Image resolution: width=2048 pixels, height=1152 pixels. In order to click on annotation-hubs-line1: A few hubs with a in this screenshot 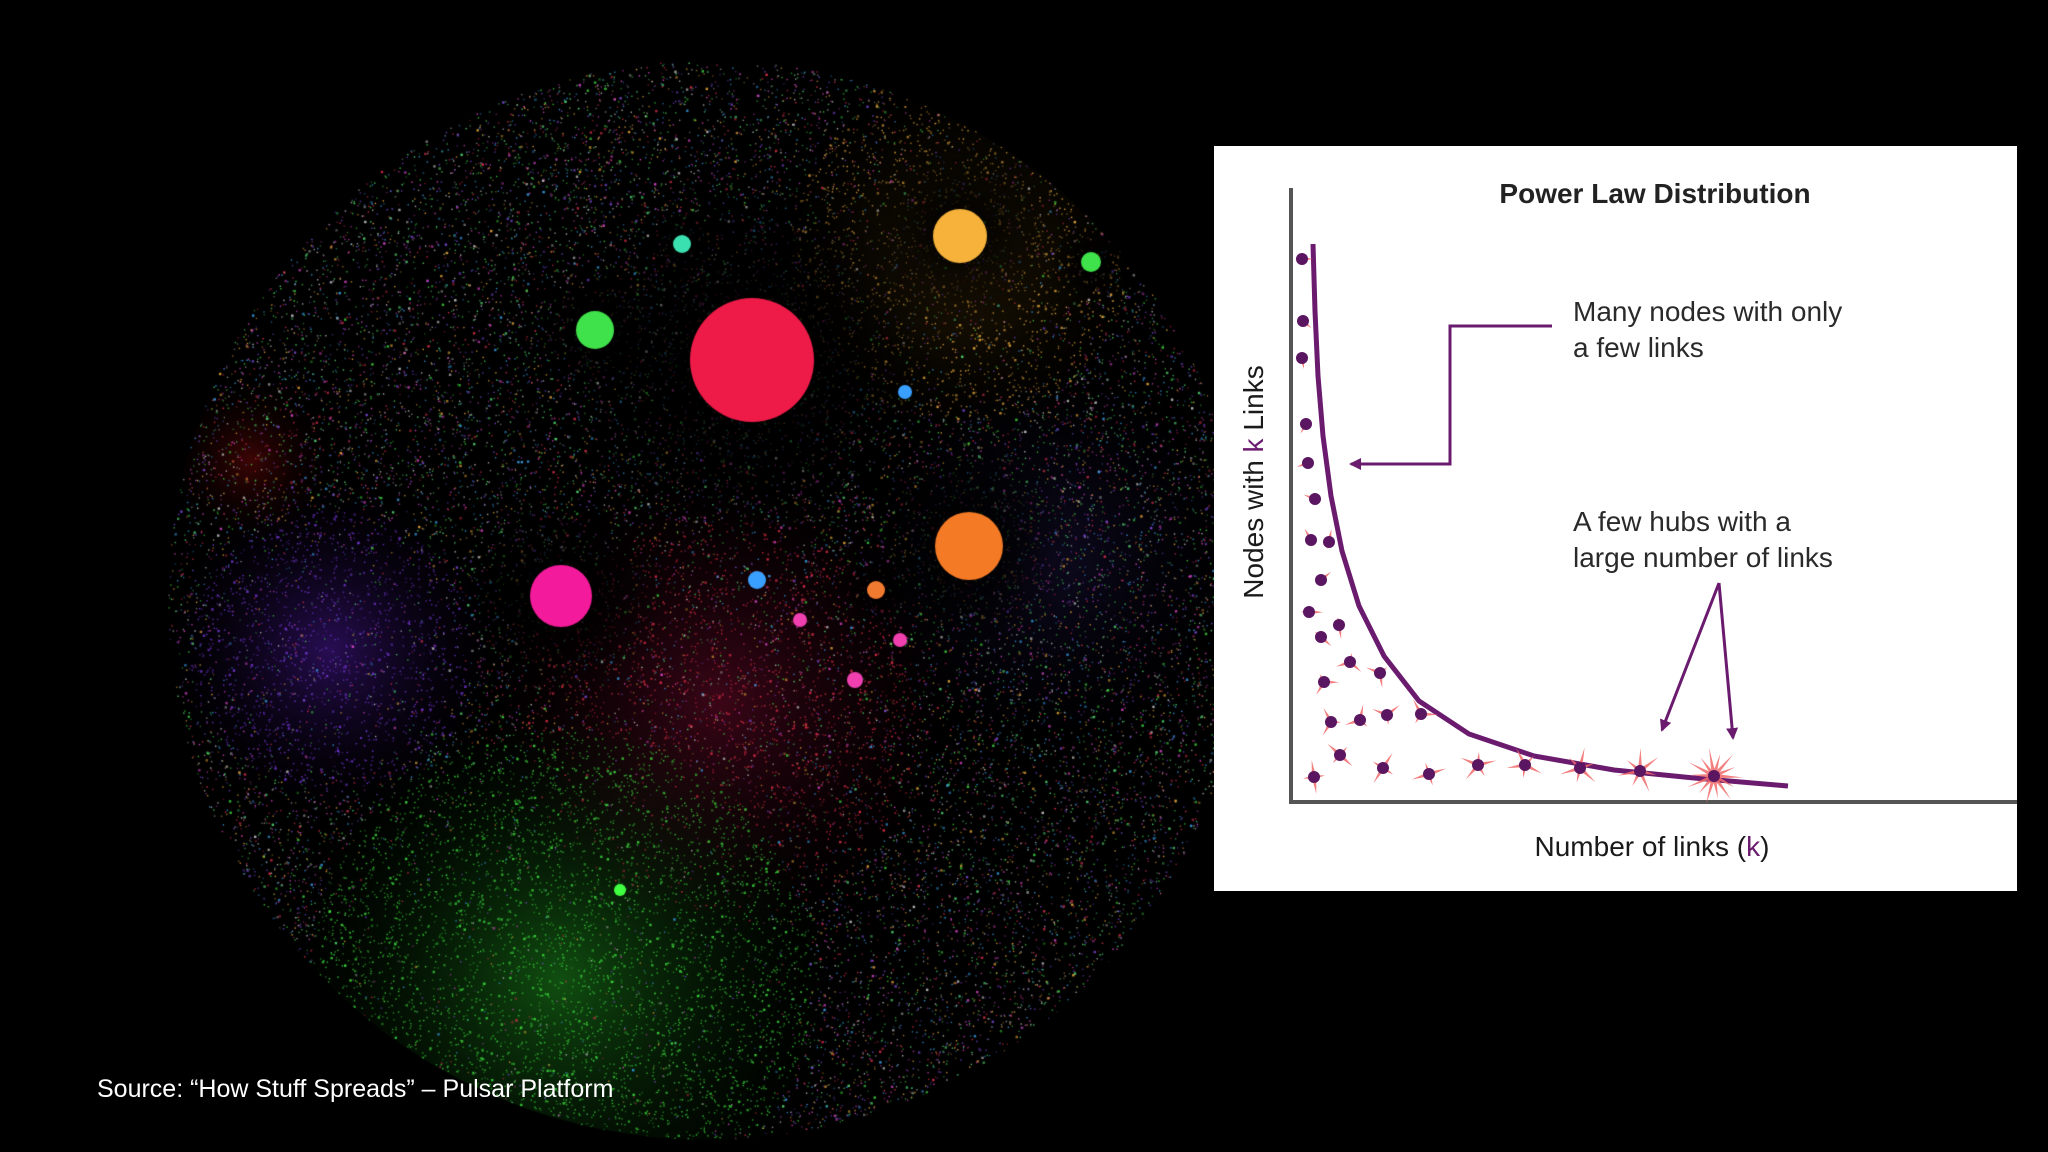, I will do `click(1682, 521)`.